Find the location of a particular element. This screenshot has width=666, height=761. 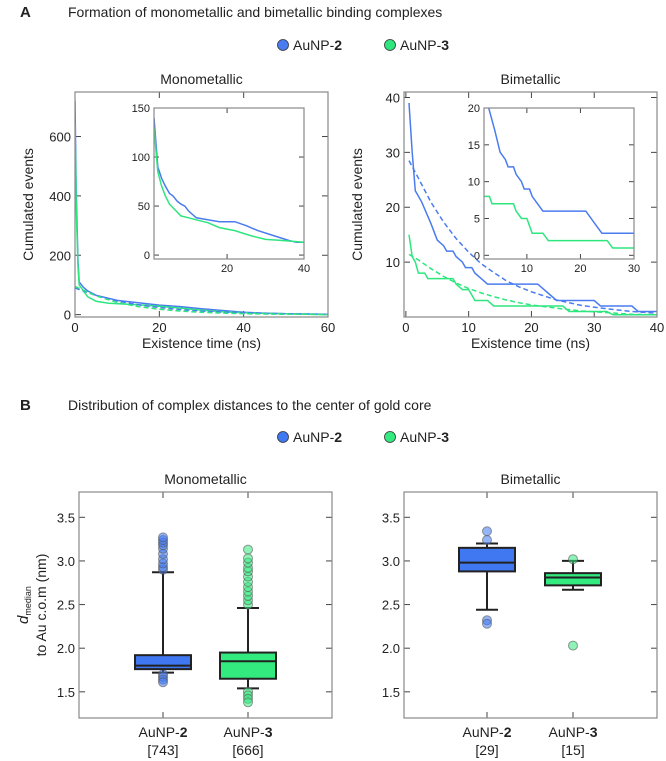

panel-b-legend: AuNP-2 AuNP-3 is located at coordinates (363, 437).